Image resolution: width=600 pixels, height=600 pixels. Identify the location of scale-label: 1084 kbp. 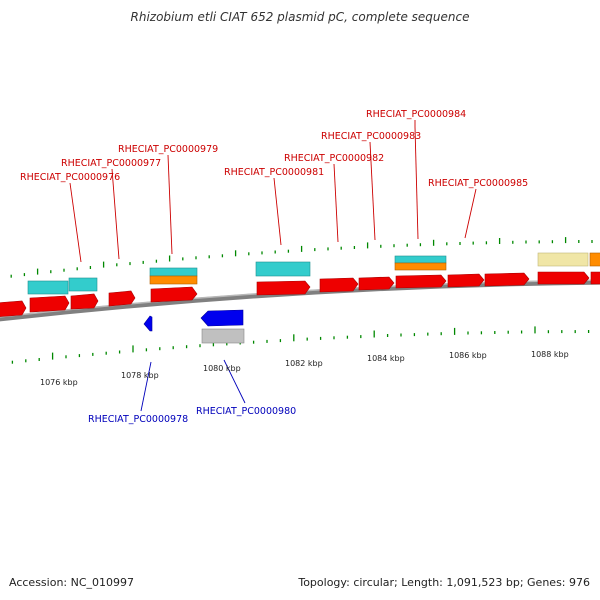
(386, 358).